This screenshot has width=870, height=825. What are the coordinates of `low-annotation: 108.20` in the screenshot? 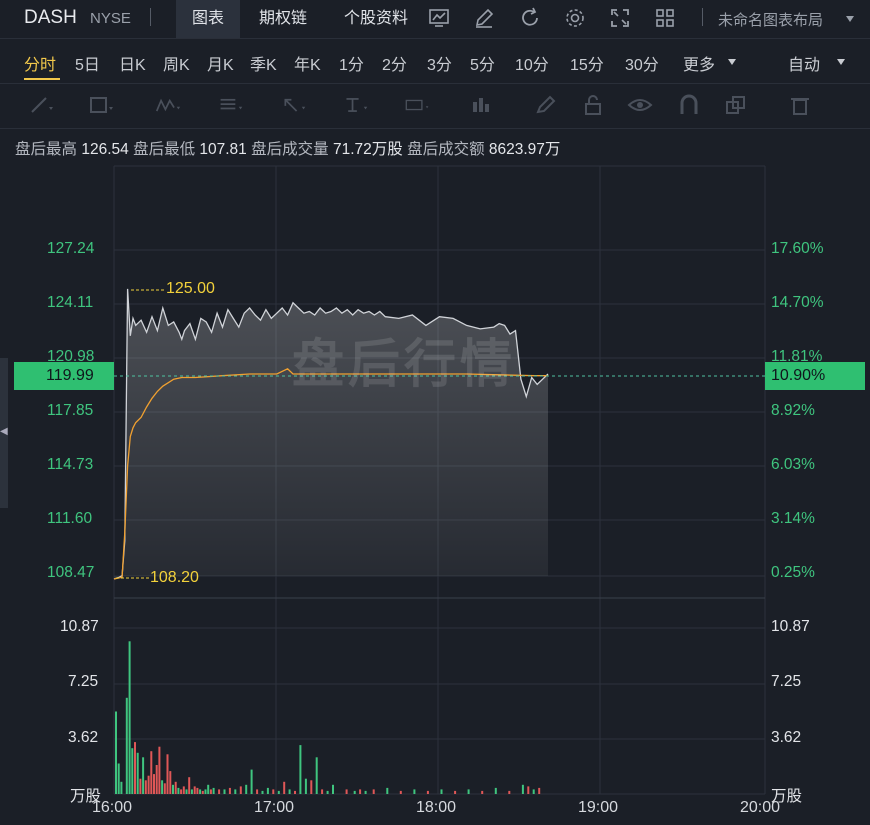 It's located at (174, 577).